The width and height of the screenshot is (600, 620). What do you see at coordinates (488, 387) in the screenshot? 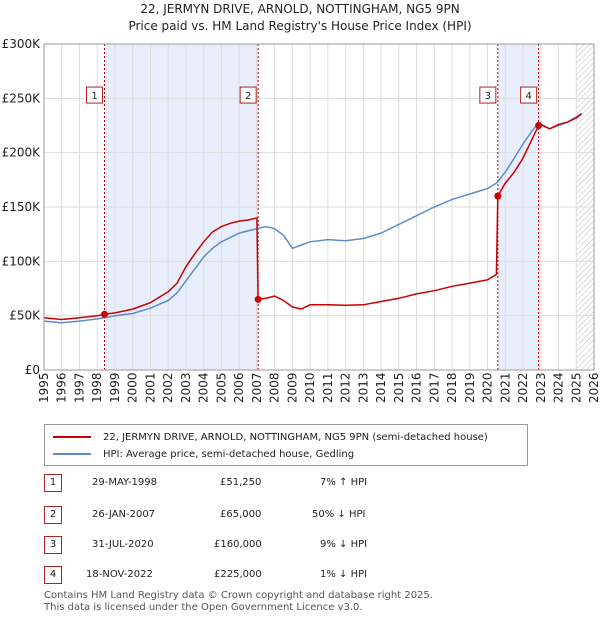
I see `x-tick-label: 2020` at bounding box center [488, 387].